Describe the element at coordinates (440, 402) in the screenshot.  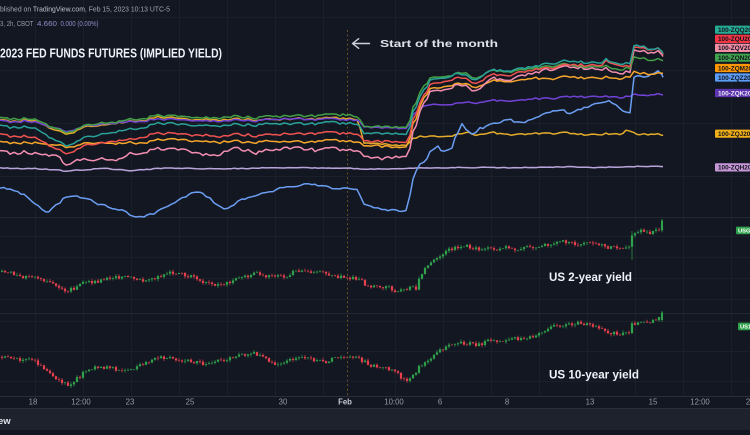
I see `svg-text: 6` at that location.